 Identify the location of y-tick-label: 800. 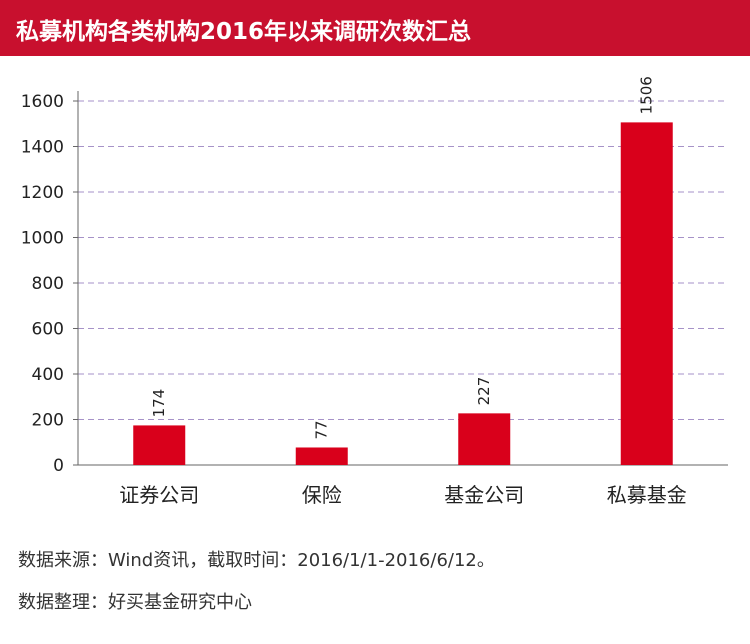
(48, 284).